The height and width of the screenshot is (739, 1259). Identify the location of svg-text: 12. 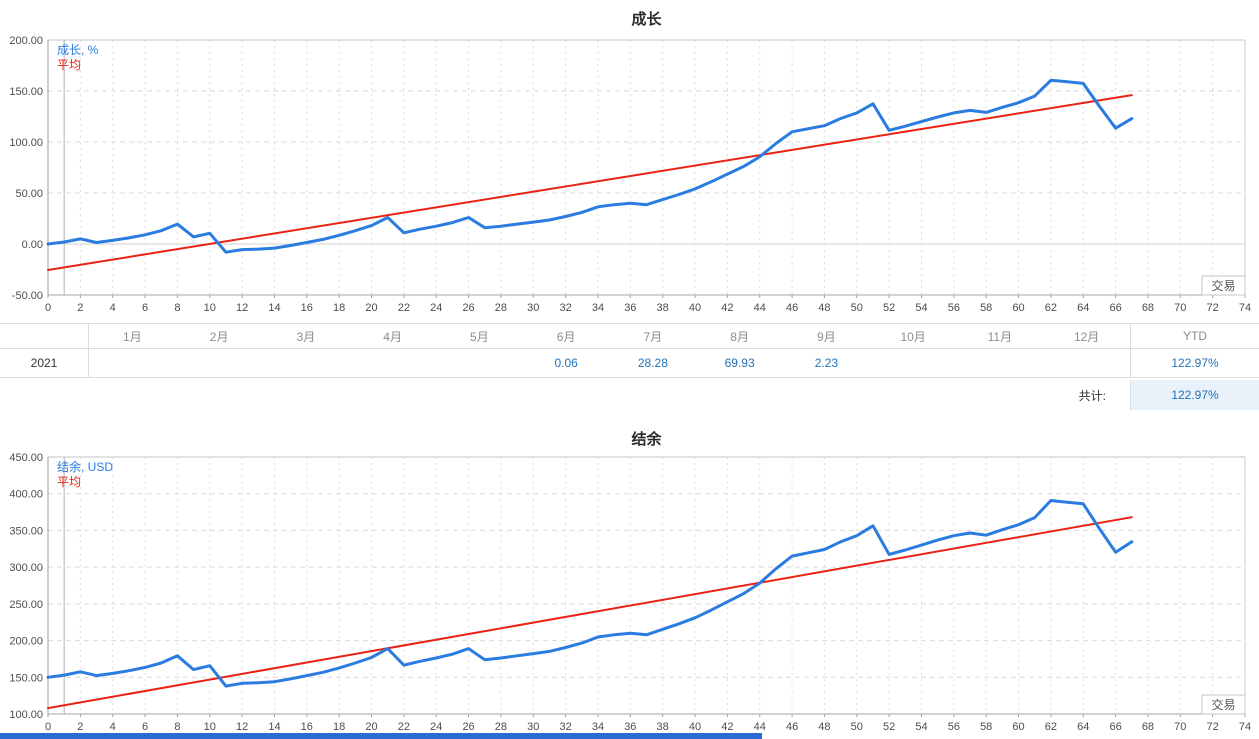
(242, 308).